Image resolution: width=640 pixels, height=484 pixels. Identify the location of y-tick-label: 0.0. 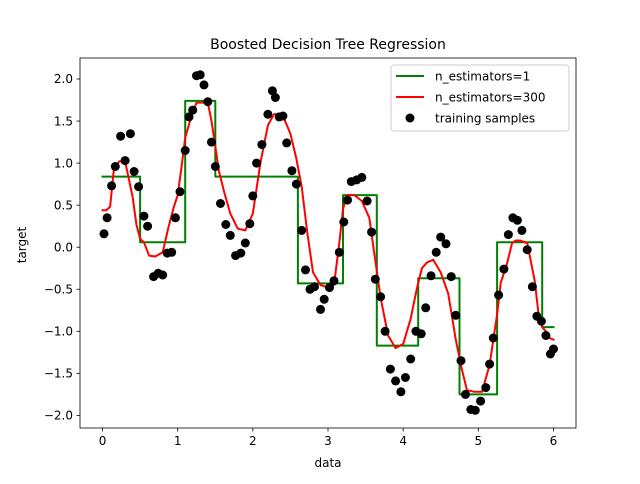
(63, 247).